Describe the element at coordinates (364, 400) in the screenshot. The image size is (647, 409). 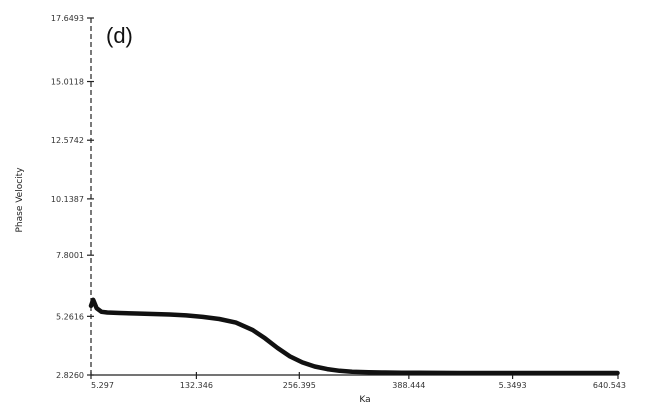
I see `x-axis-label: Ka` at that location.